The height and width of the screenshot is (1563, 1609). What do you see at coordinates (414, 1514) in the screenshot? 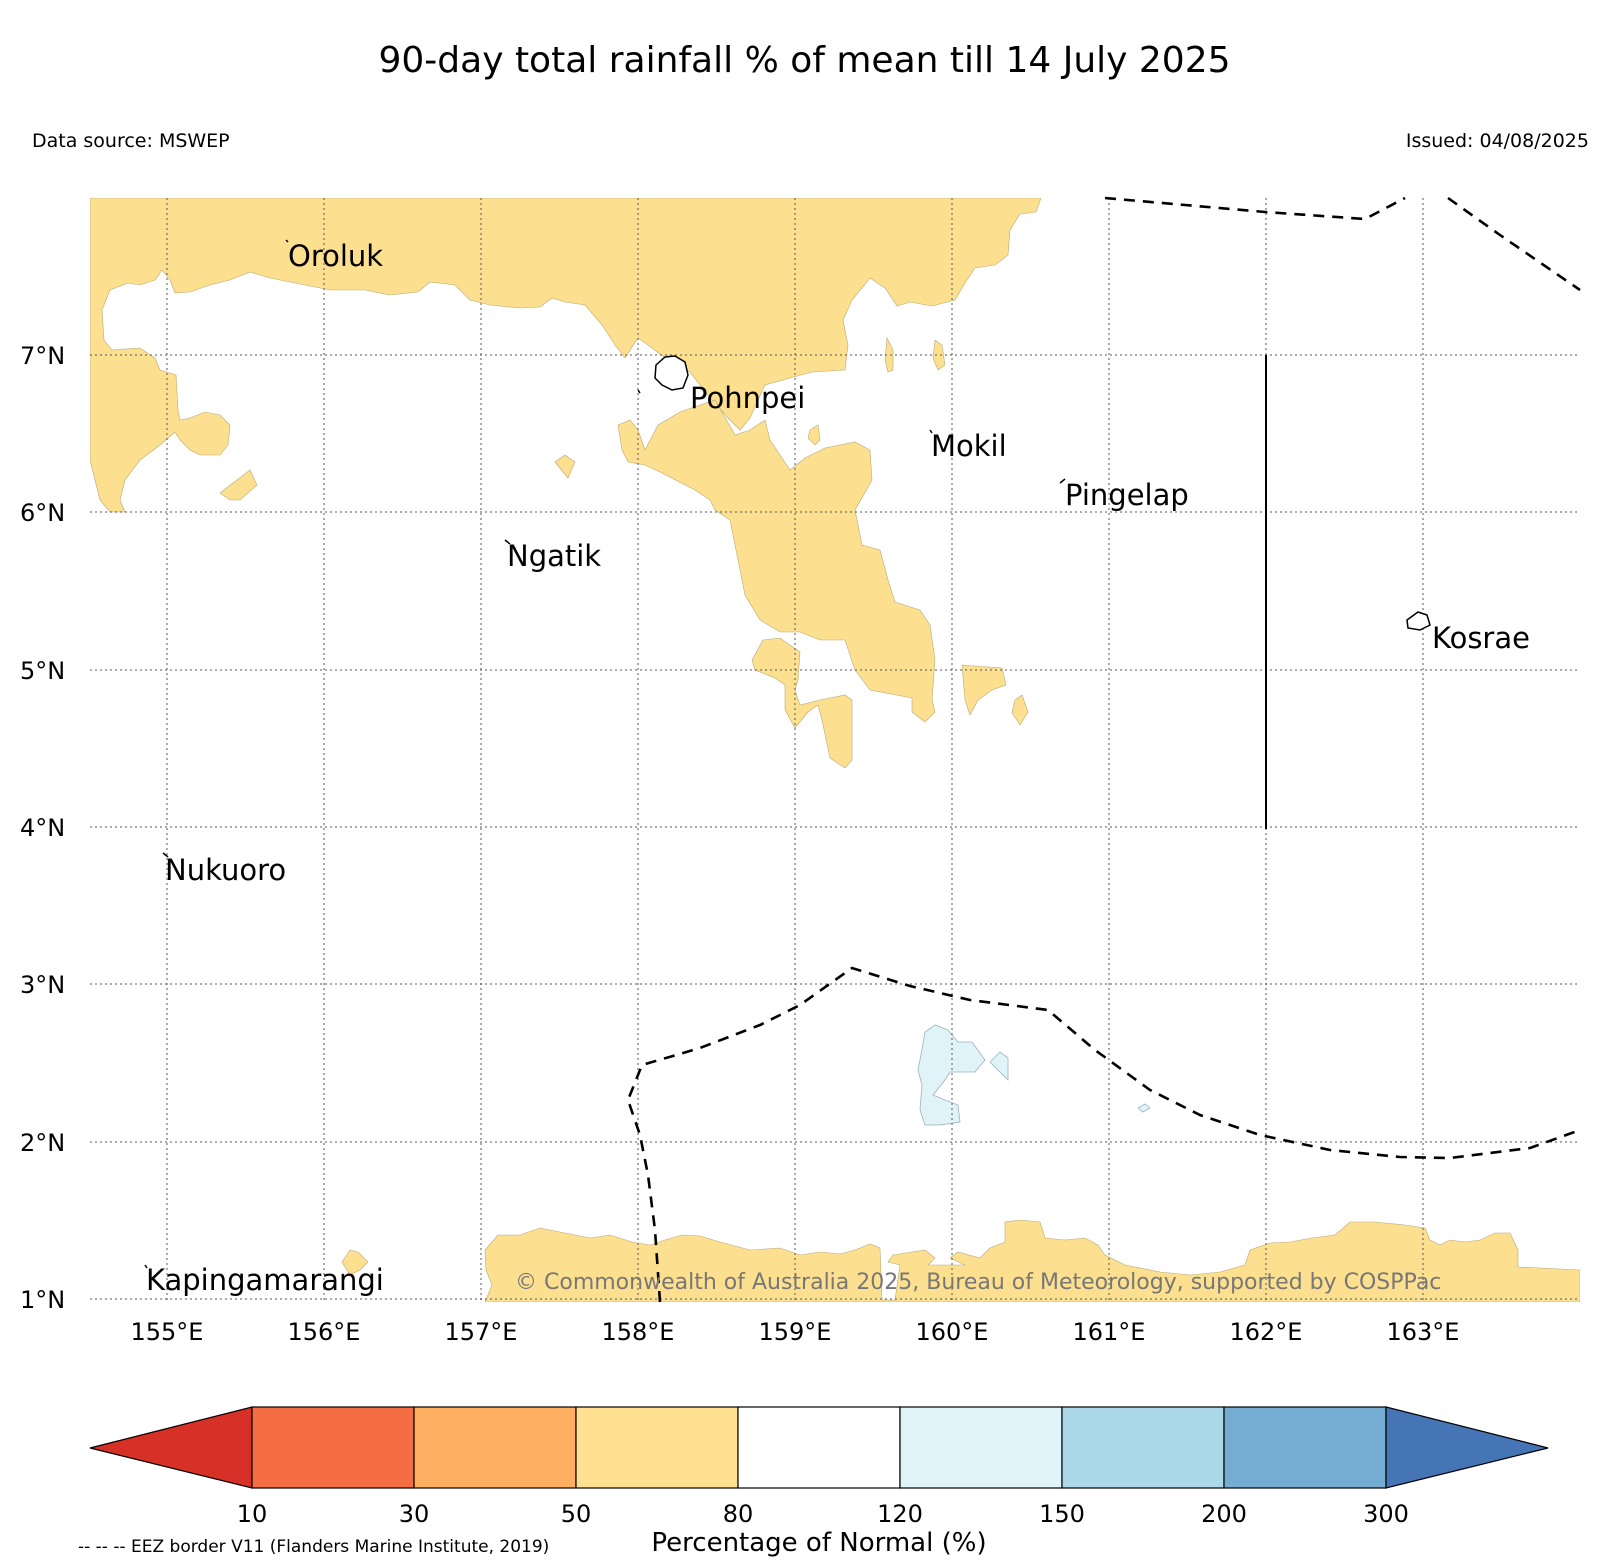
I see `colorbar-tick: 30` at bounding box center [414, 1514].